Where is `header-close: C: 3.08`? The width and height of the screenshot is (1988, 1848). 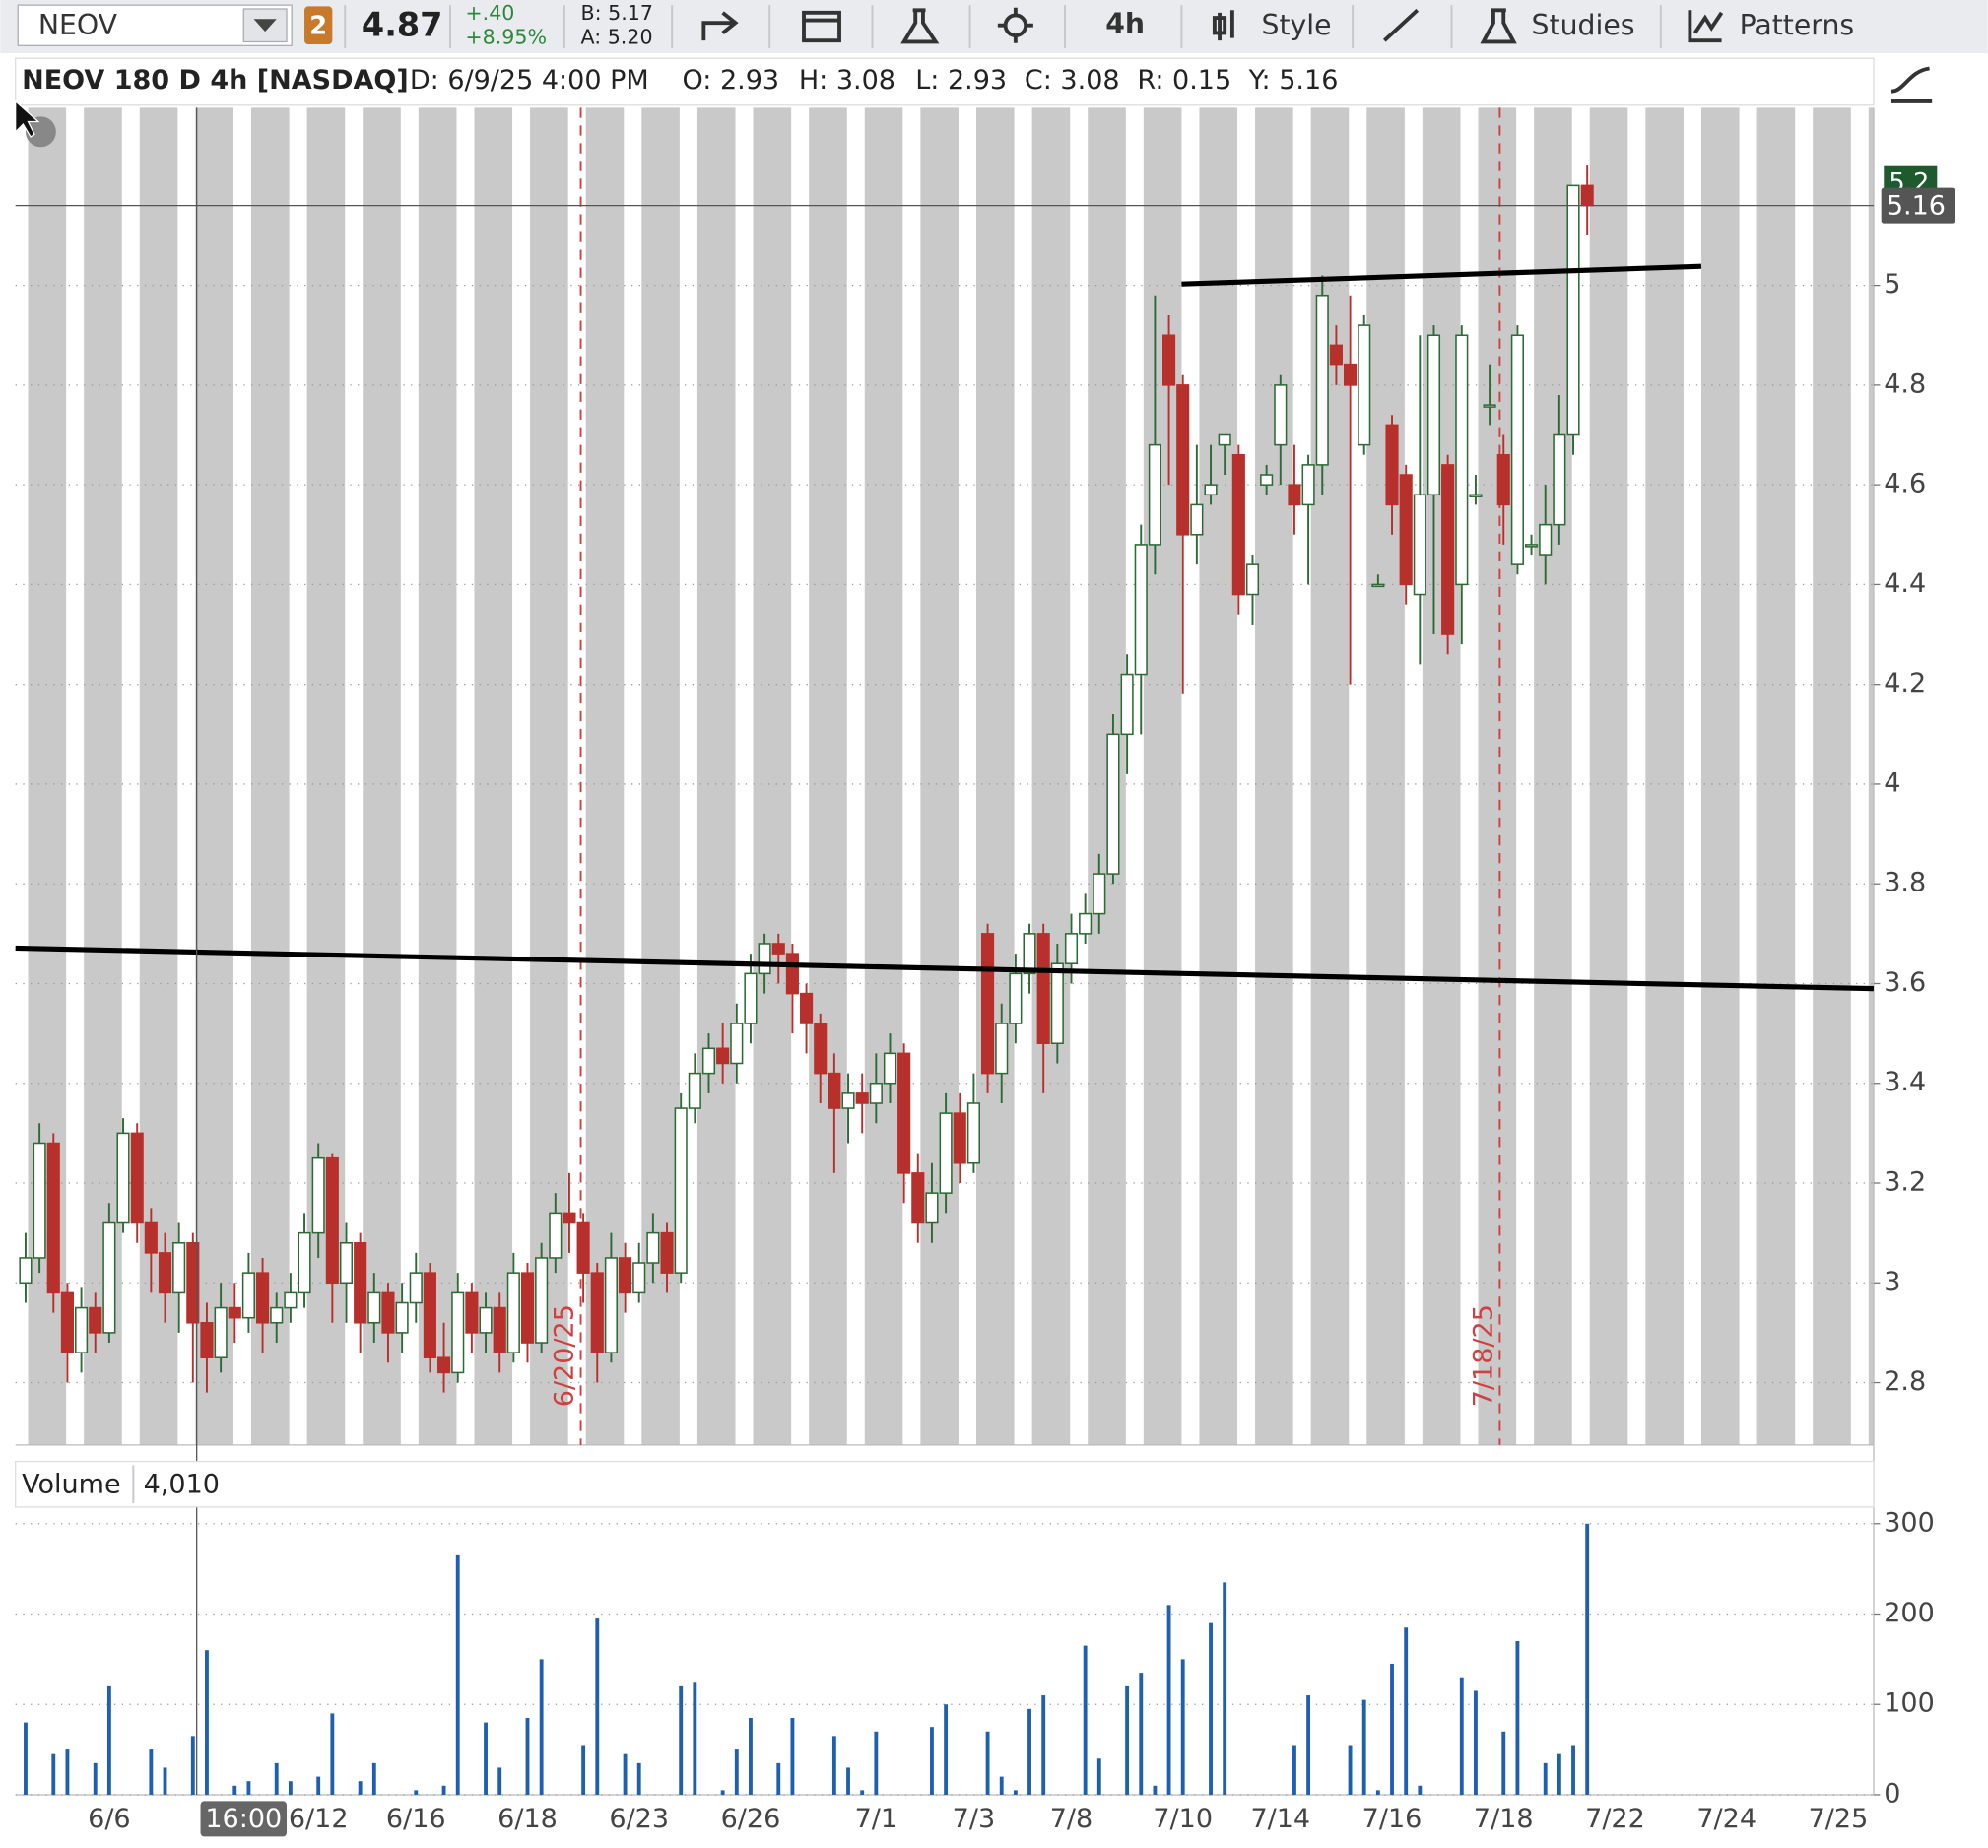 header-close: C: 3.08 is located at coordinates (1072, 80).